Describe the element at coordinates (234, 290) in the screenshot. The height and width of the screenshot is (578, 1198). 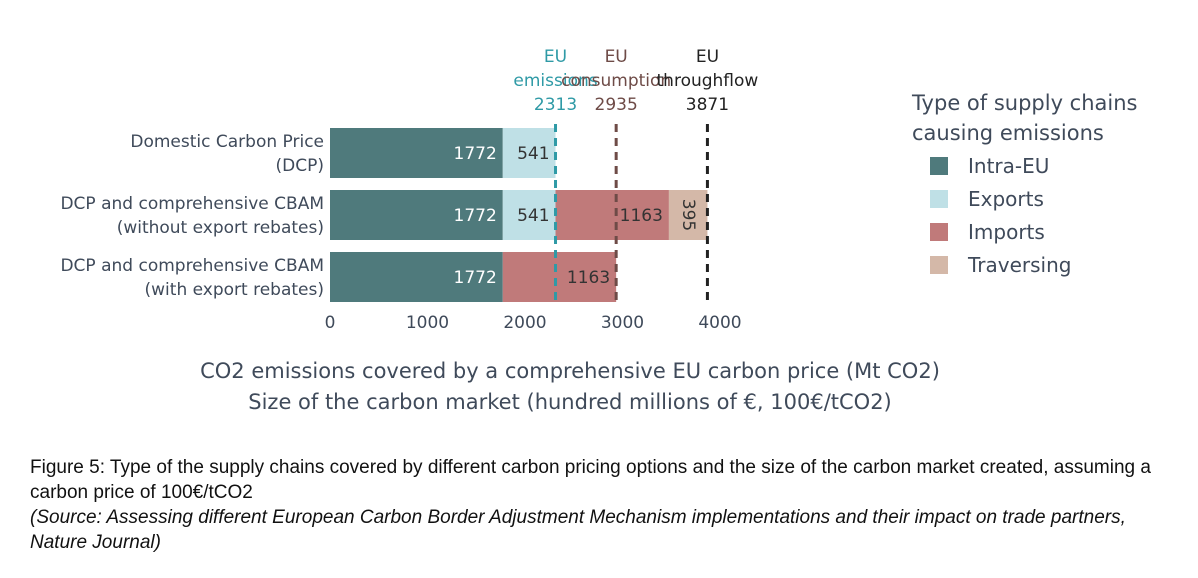
I see `category-label-2-line2: (with export rebates)` at that location.